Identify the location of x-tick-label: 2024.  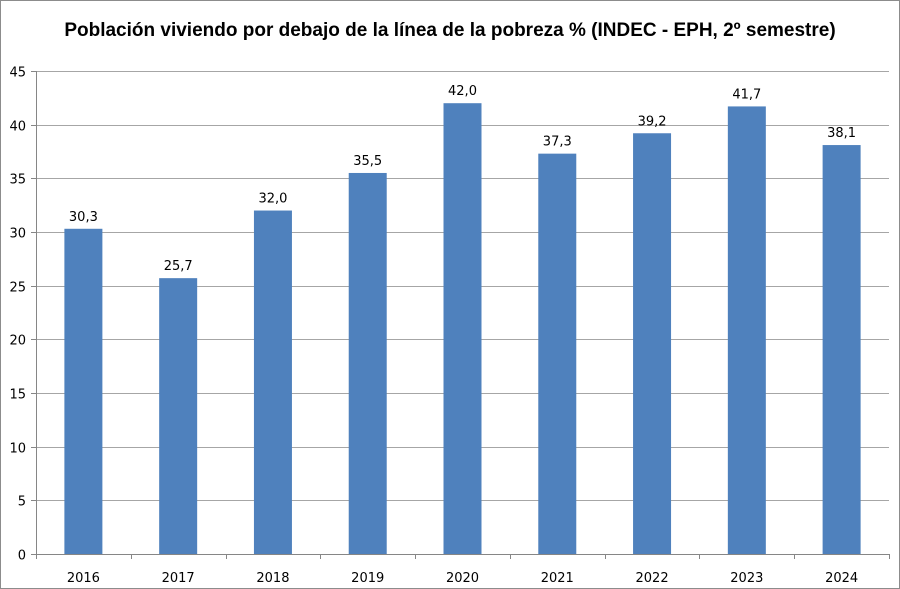
(841, 578).